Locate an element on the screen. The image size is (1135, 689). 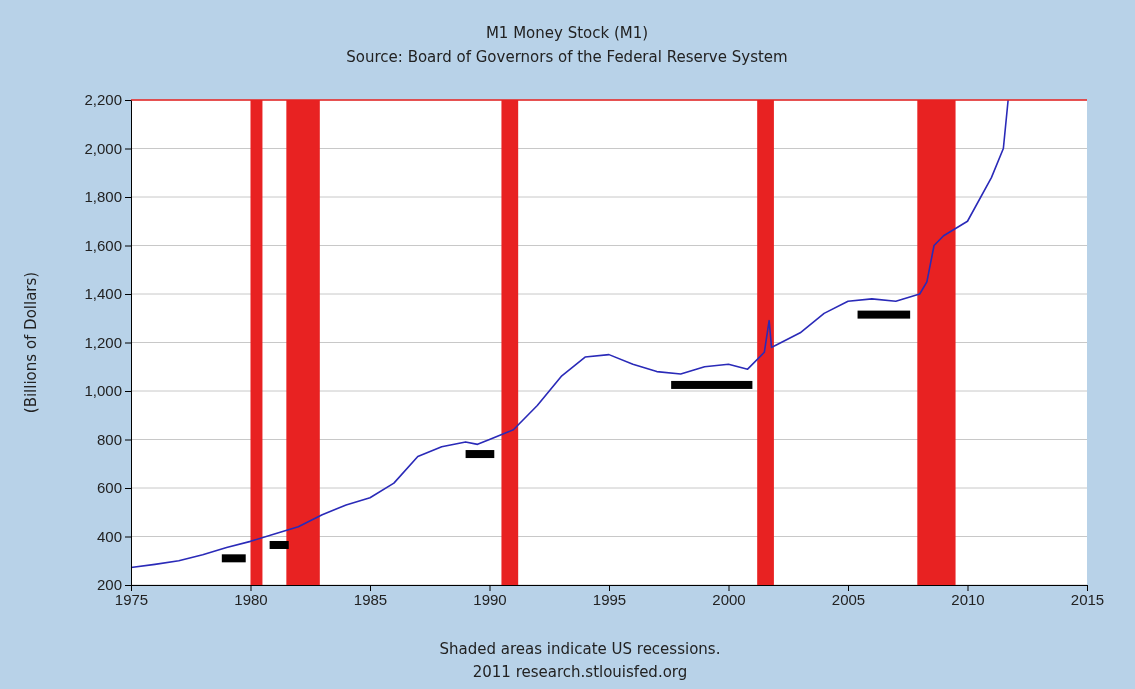
y-tick-label: 800 is located at coordinates (109, 439).